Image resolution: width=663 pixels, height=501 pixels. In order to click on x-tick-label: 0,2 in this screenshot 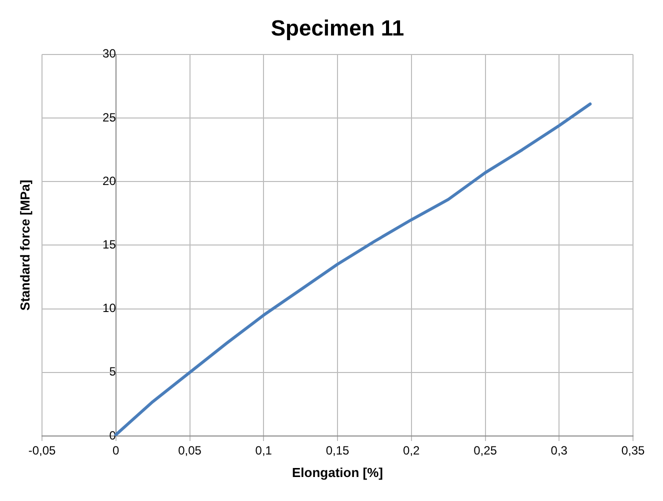, I will do `click(411, 451)`.